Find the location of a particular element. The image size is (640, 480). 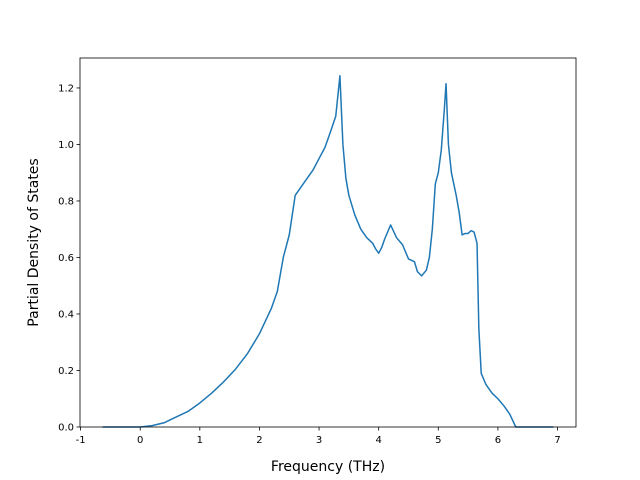

y-tick-label: 1.0 is located at coordinates (66, 145).